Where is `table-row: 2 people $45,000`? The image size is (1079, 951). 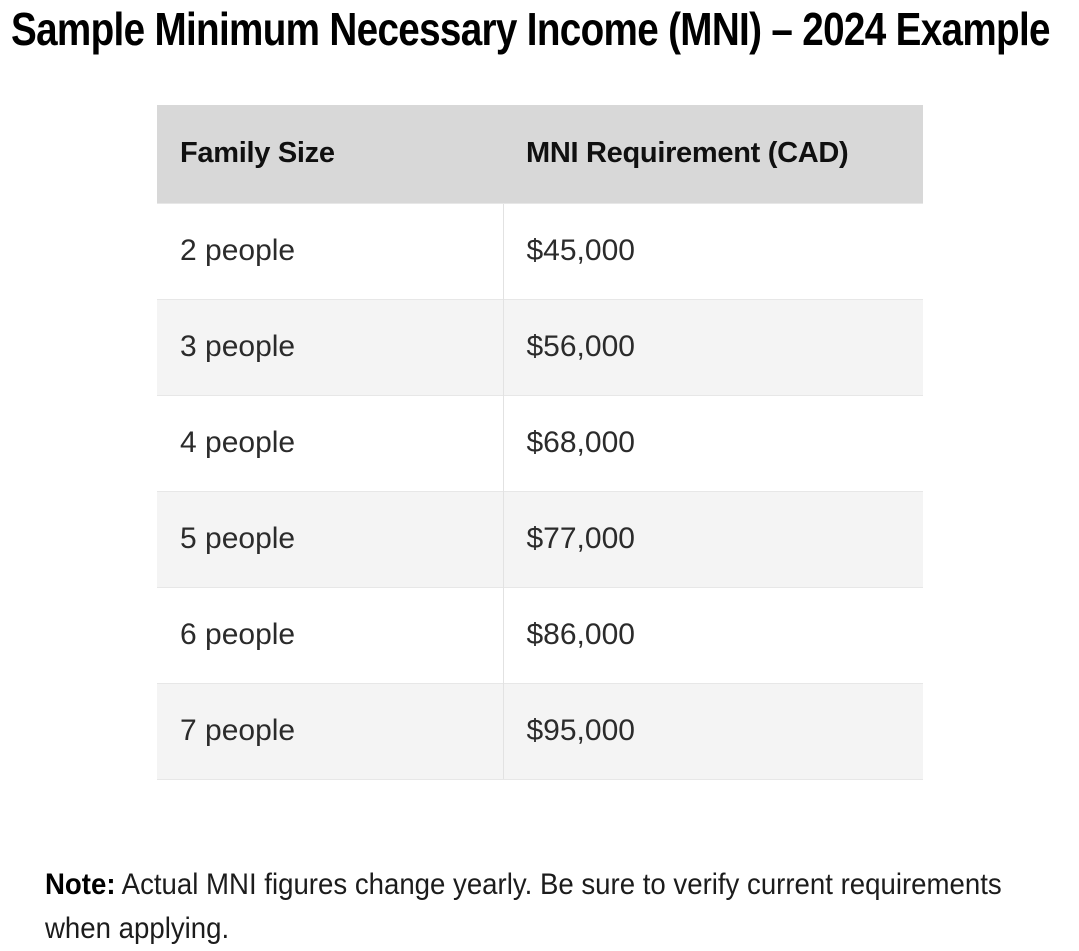
table-row: 2 people $45,000 is located at coordinates (540, 250).